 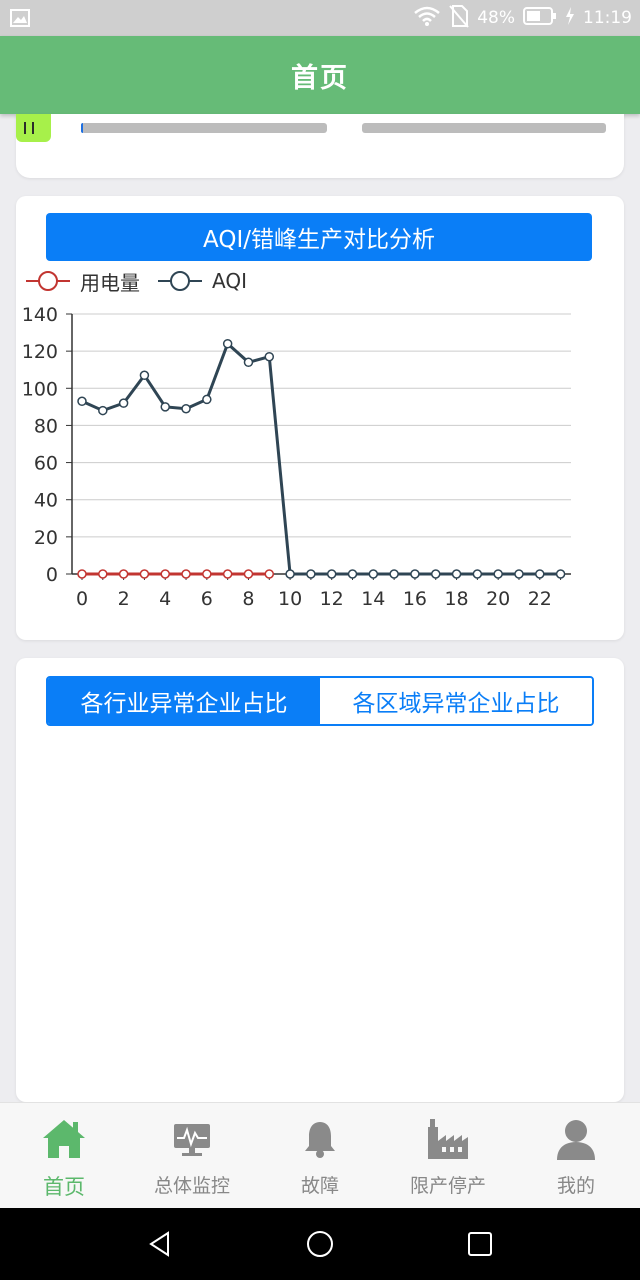 I want to click on image-icon, so click(x=20, y=20).